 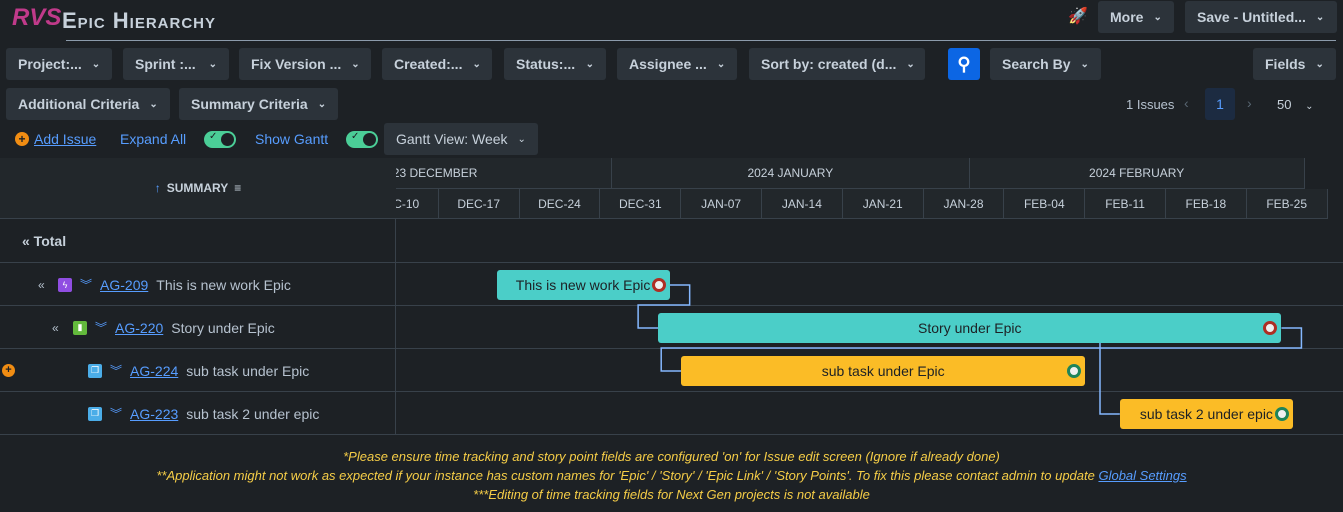 What do you see at coordinates (139, 327) in the screenshot?
I see `issue-key-link: AG-220` at bounding box center [139, 327].